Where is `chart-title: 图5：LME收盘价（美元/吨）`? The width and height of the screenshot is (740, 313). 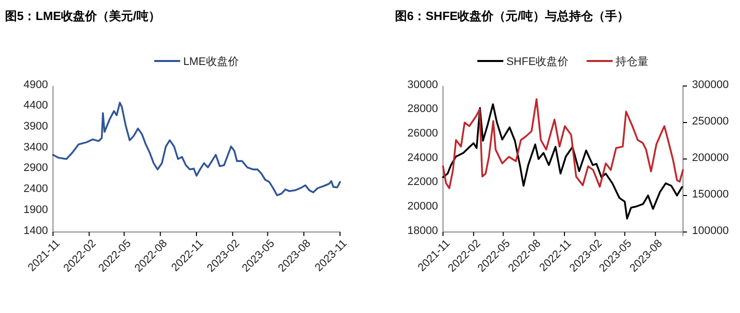 chart-title: 图5：LME收盘价（美元/吨） is located at coordinates (82, 16).